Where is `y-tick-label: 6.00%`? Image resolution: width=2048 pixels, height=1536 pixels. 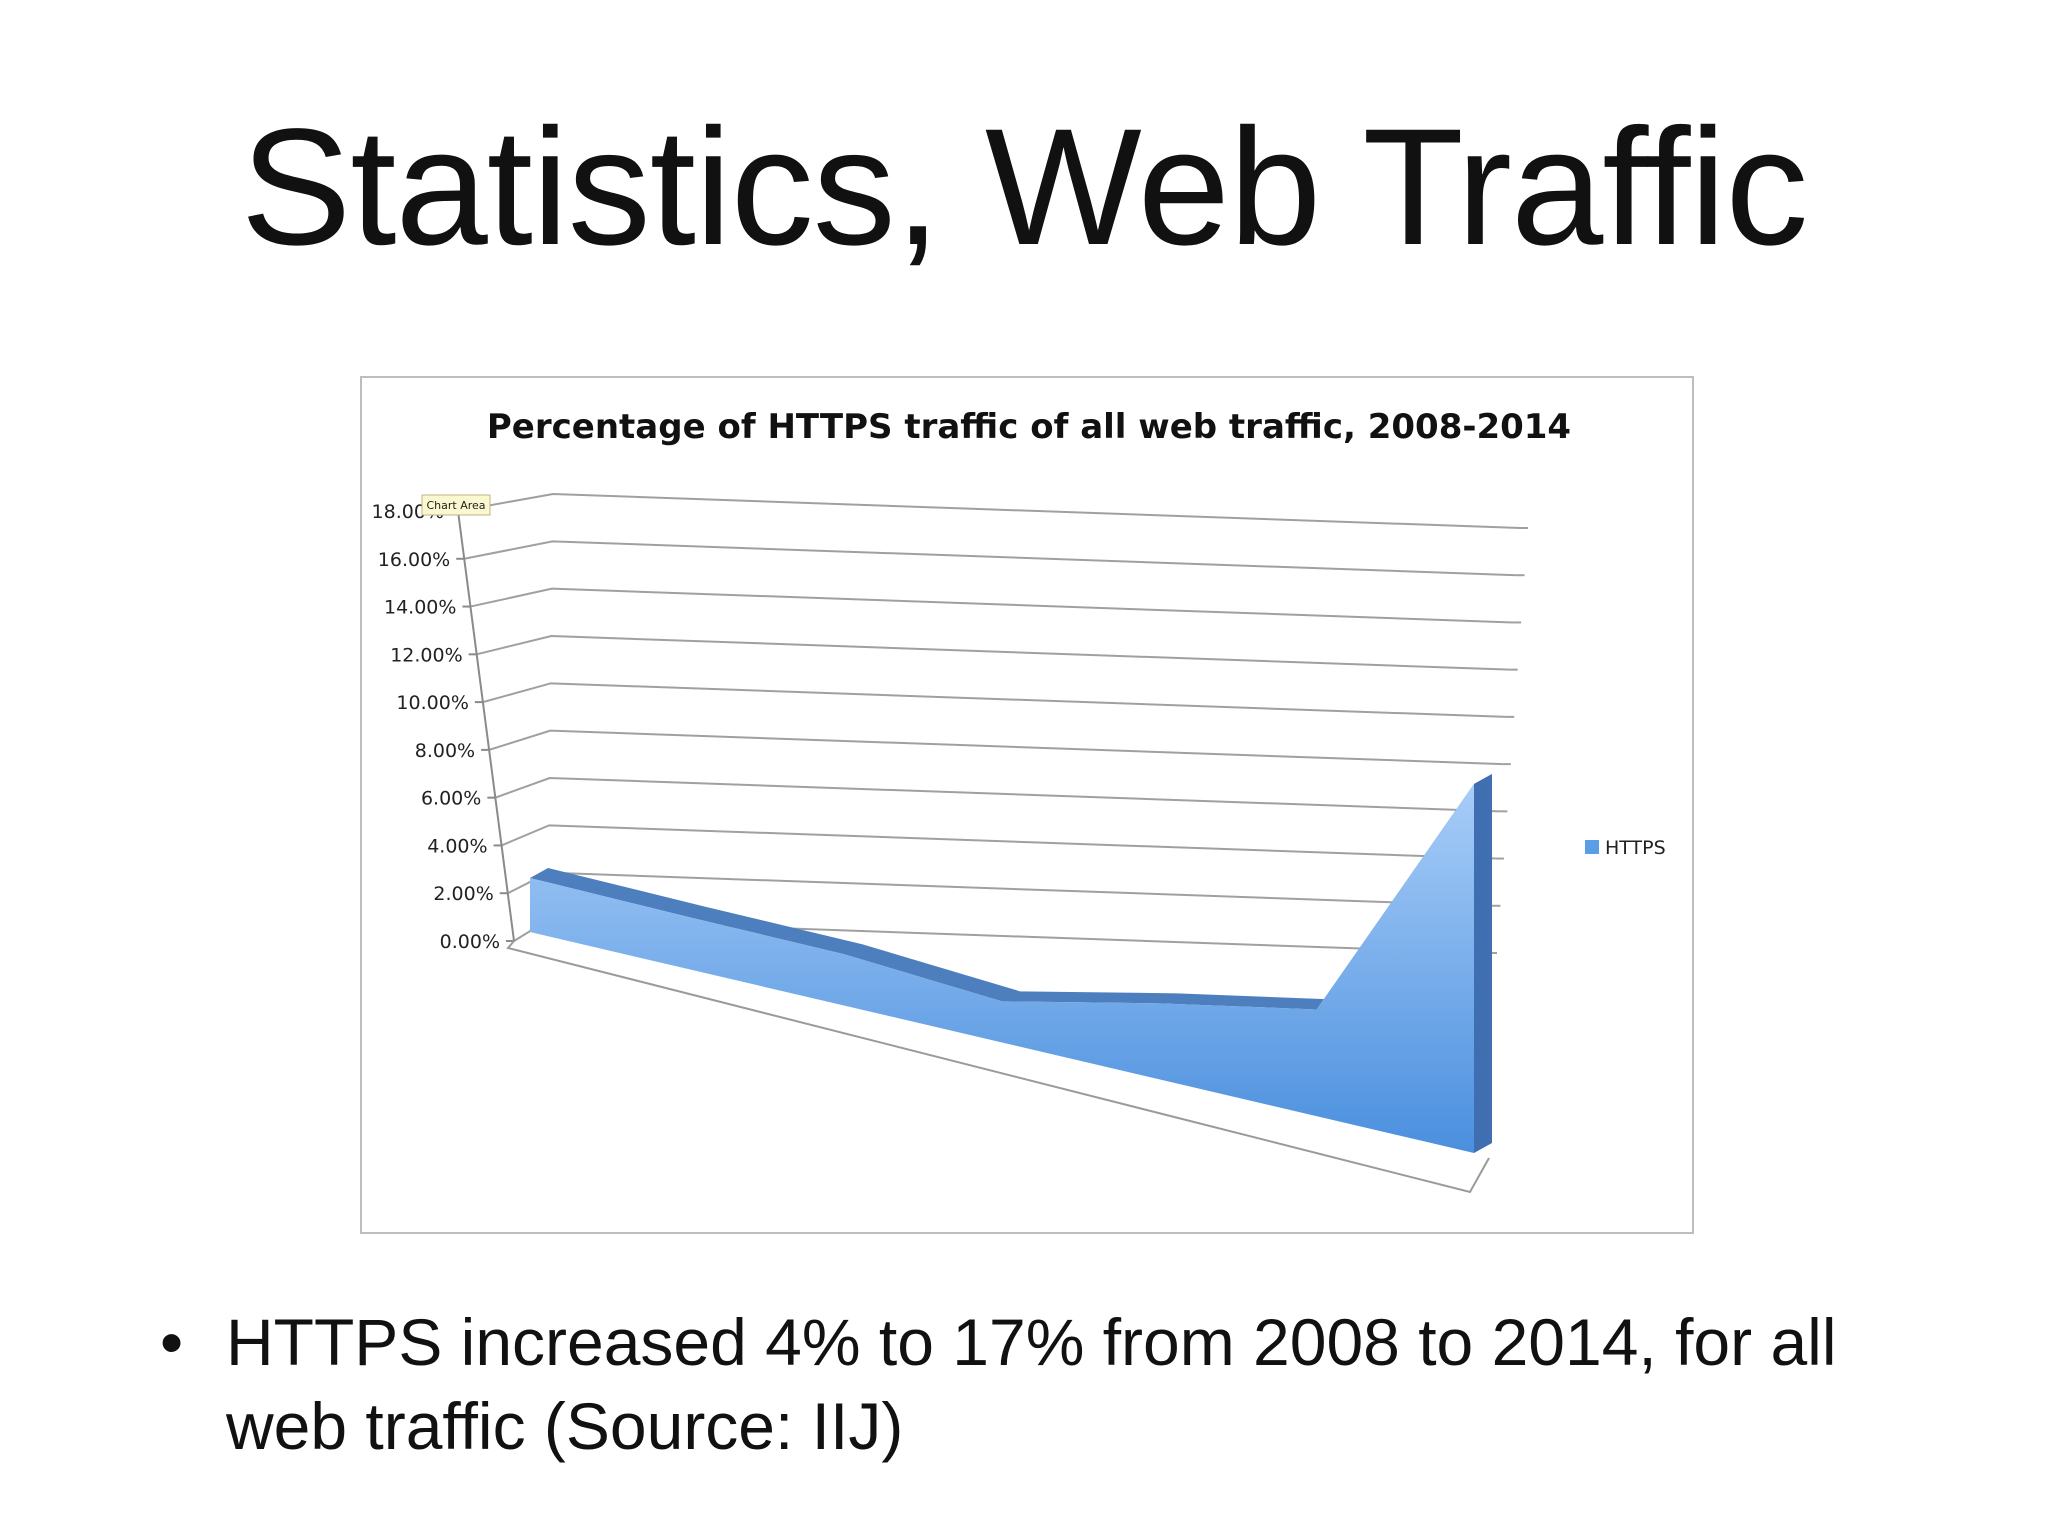
y-tick-label: 6.00% is located at coordinates (451, 799).